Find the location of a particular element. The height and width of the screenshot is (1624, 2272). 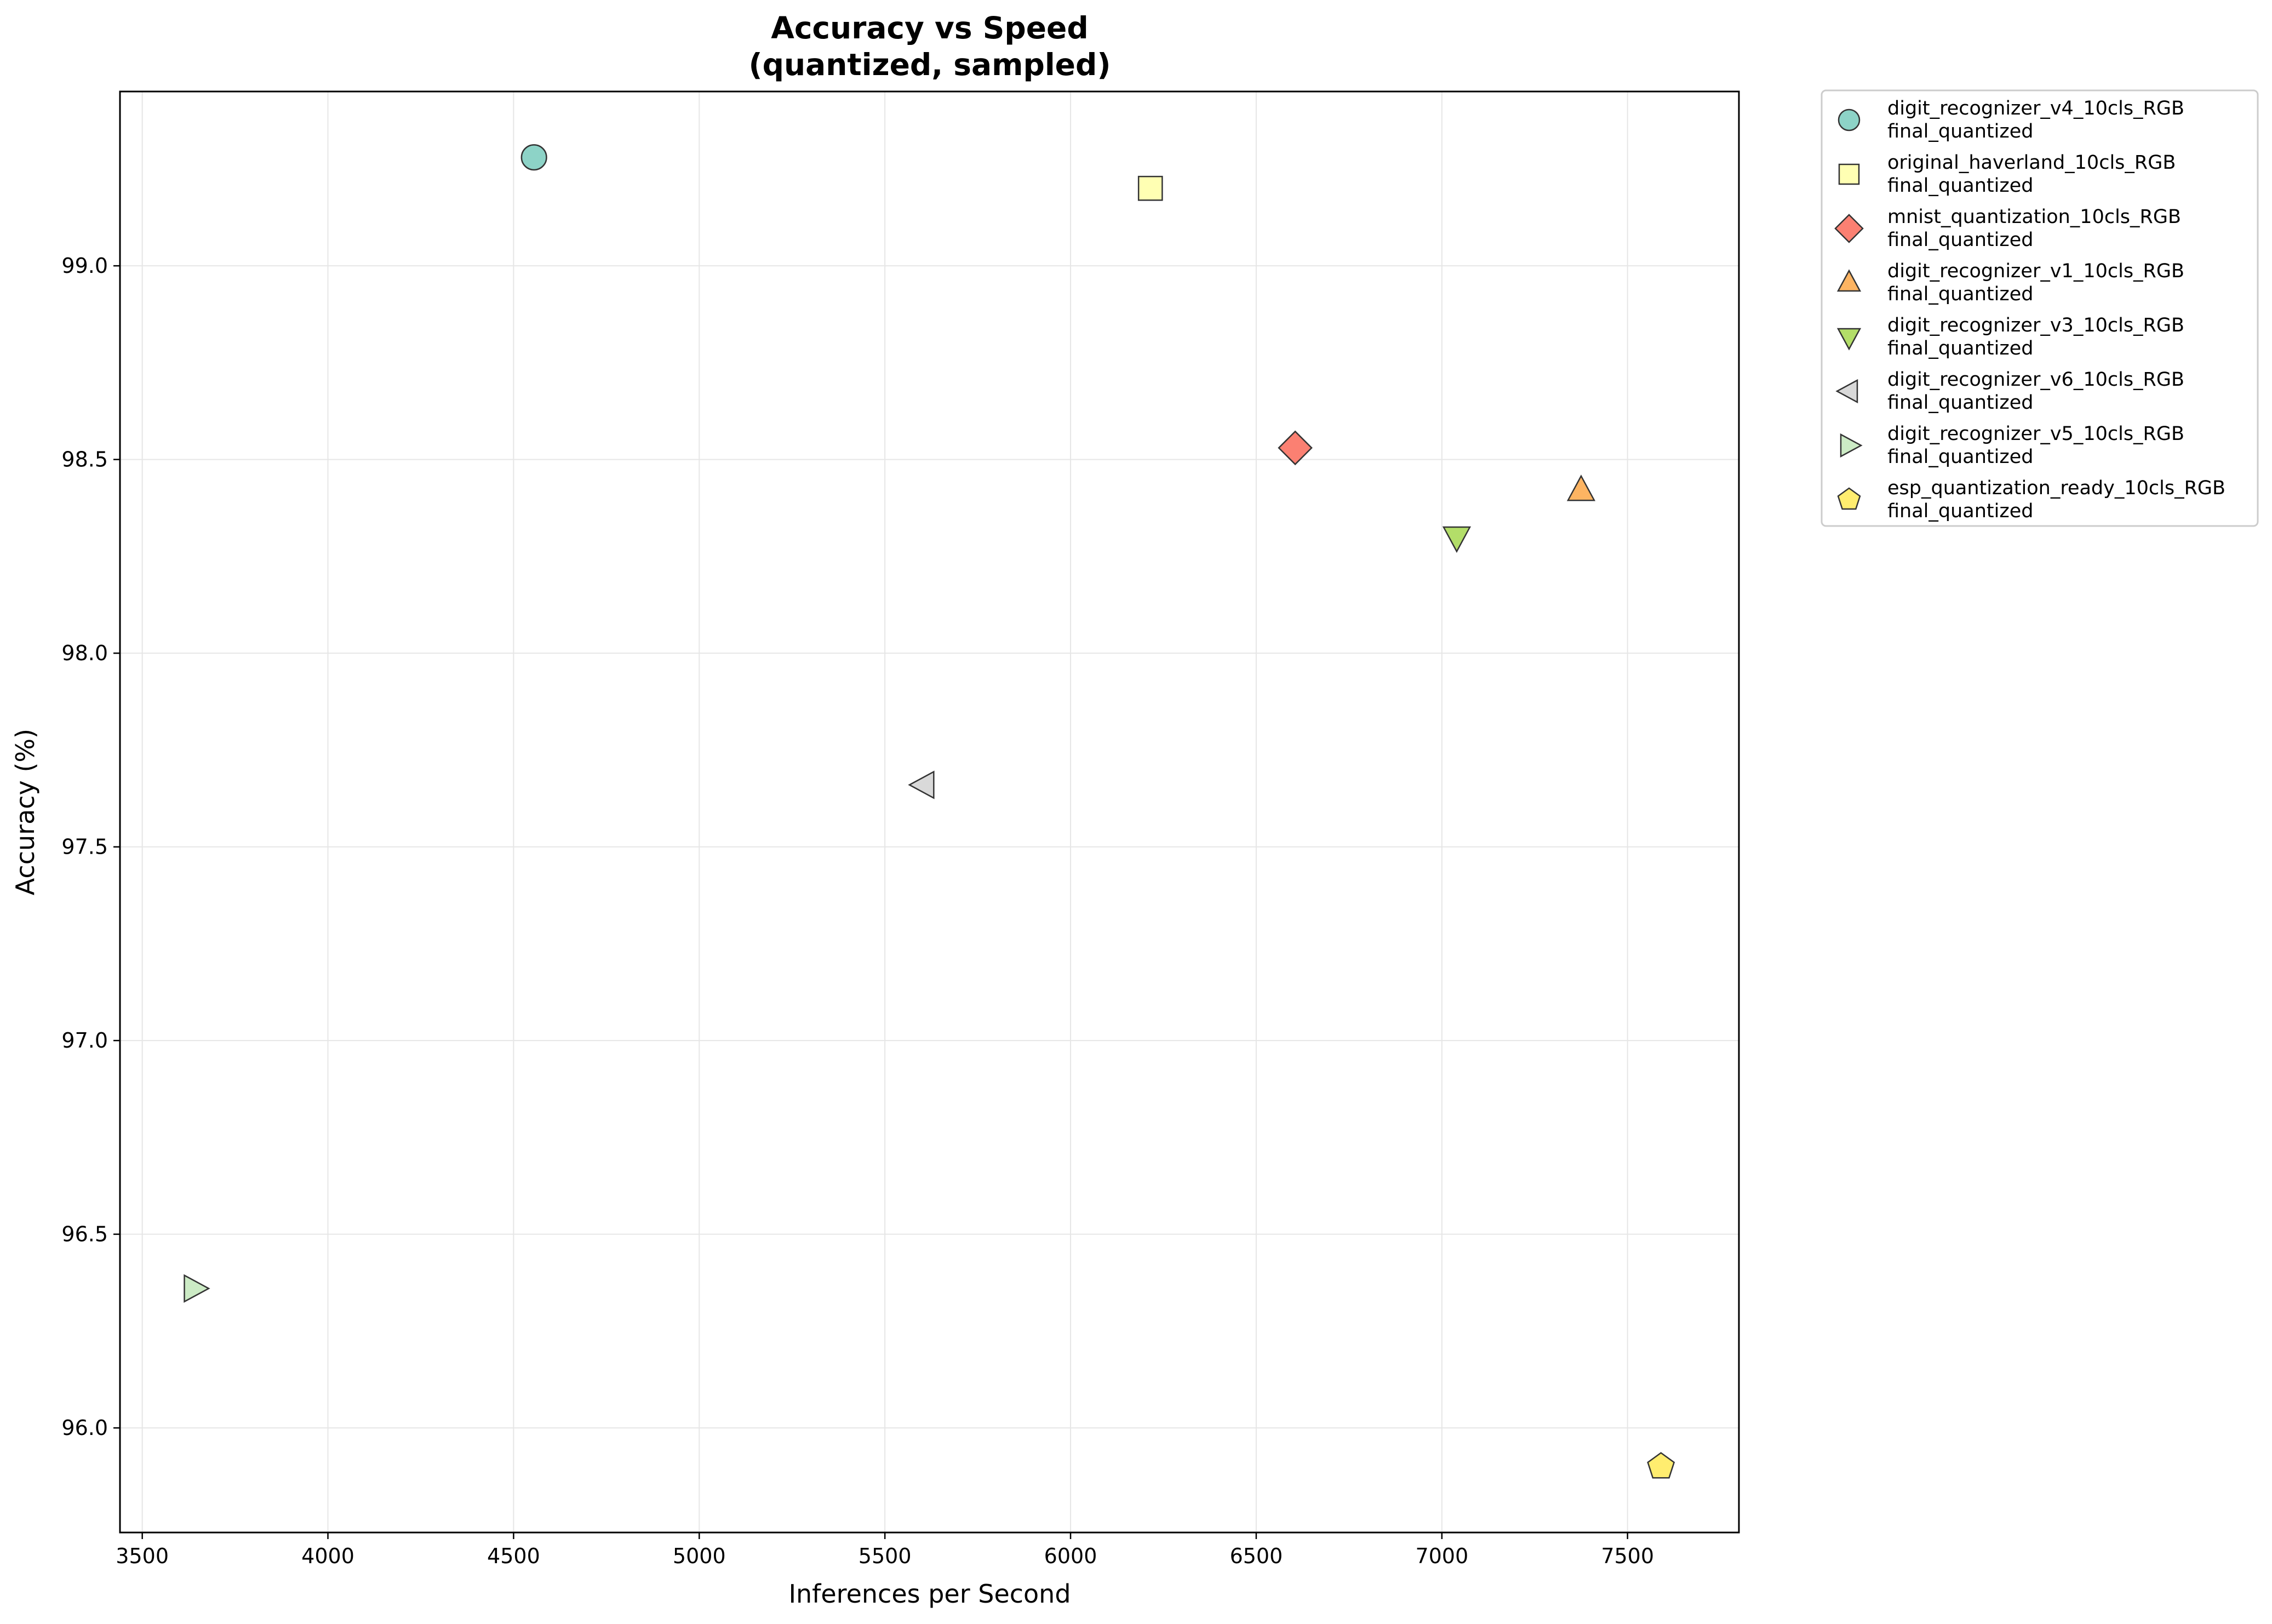

legend-entry-name: digit_recognizer_v3_10cls_RGB is located at coordinates (2036, 325).